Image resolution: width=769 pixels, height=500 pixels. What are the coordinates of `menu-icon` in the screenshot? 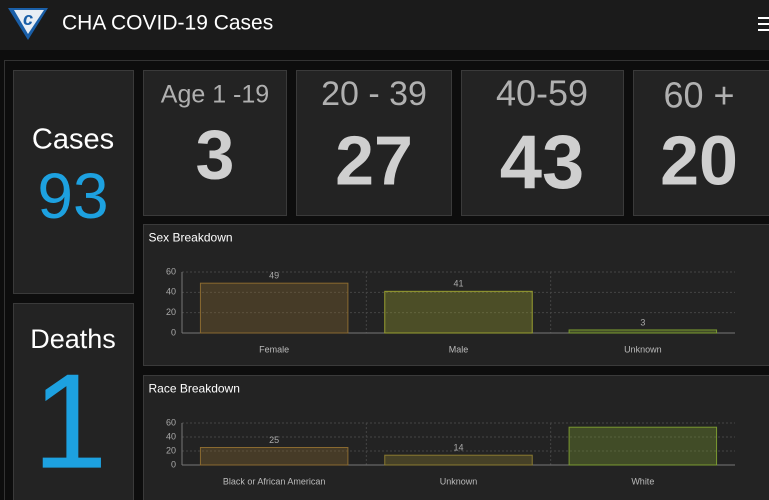 It's located at (763, 24).